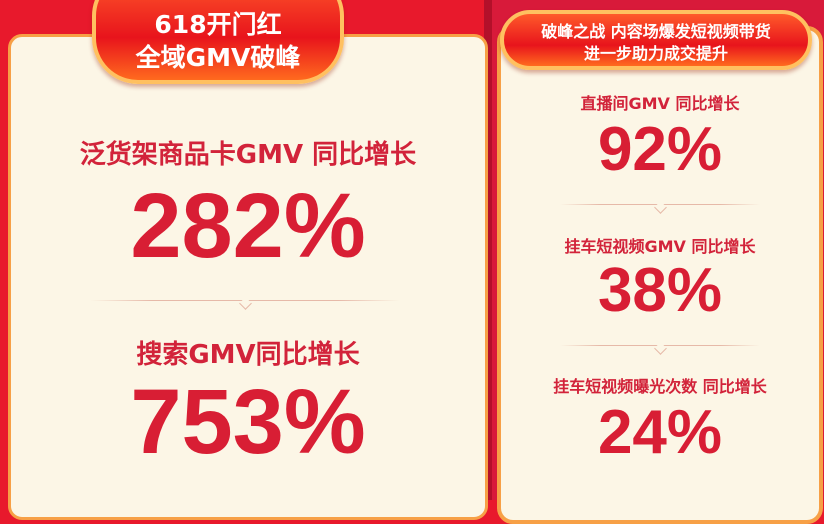 This screenshot has width=824, height=524. I want to click on left-title-line-1: 618开门红, so click(218, 24).